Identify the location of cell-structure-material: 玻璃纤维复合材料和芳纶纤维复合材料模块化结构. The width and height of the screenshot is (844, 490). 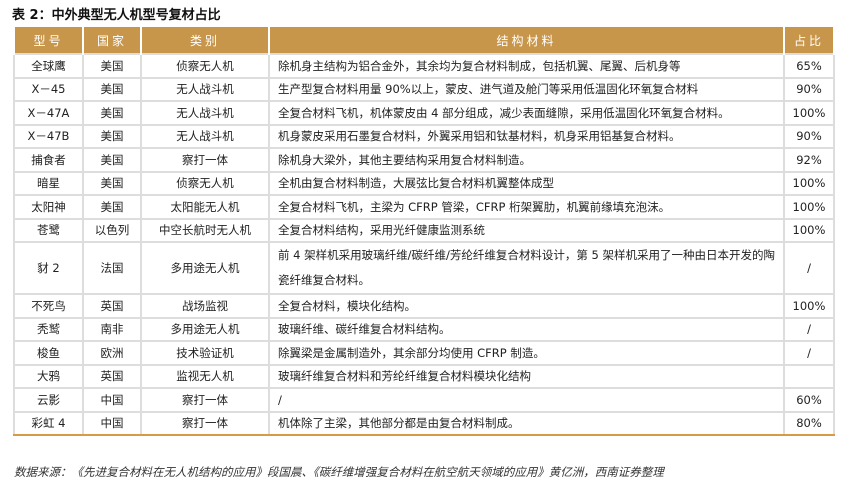
(526, 376).